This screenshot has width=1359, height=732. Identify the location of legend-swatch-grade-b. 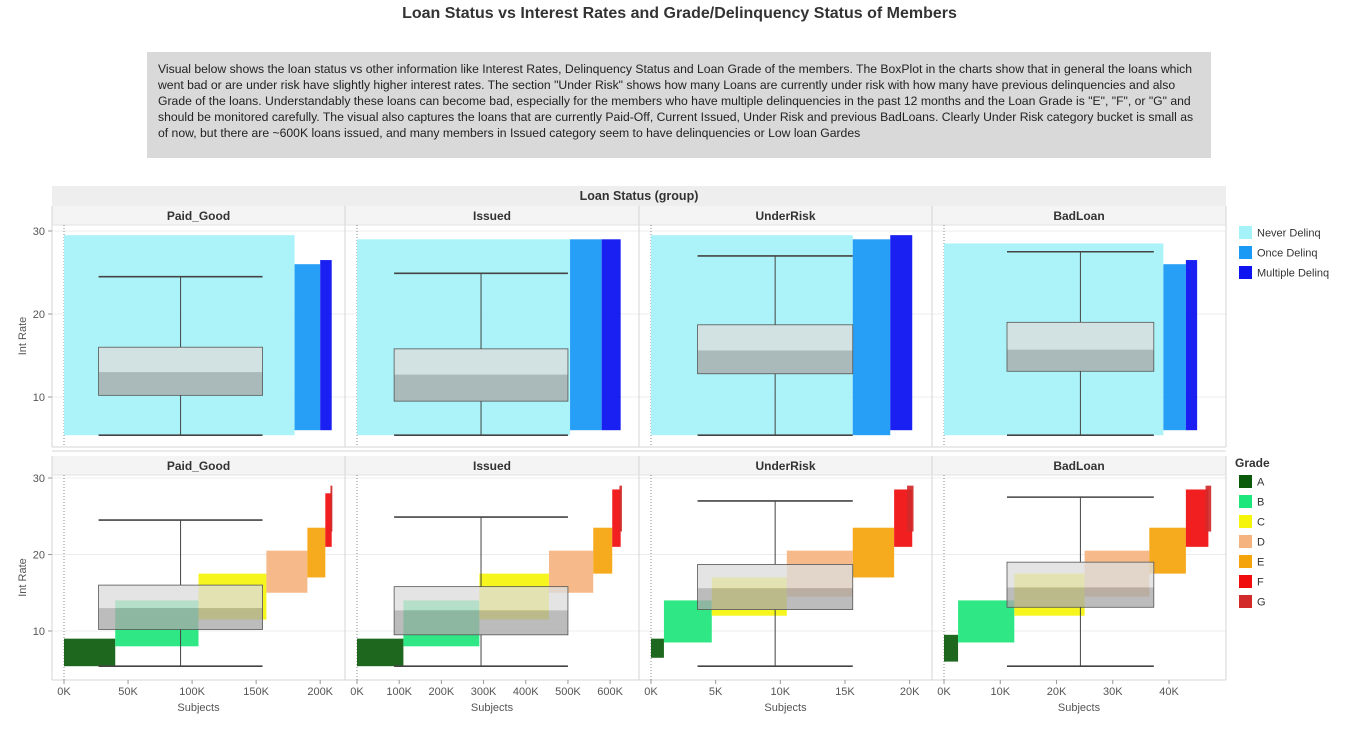
(1245, 501).